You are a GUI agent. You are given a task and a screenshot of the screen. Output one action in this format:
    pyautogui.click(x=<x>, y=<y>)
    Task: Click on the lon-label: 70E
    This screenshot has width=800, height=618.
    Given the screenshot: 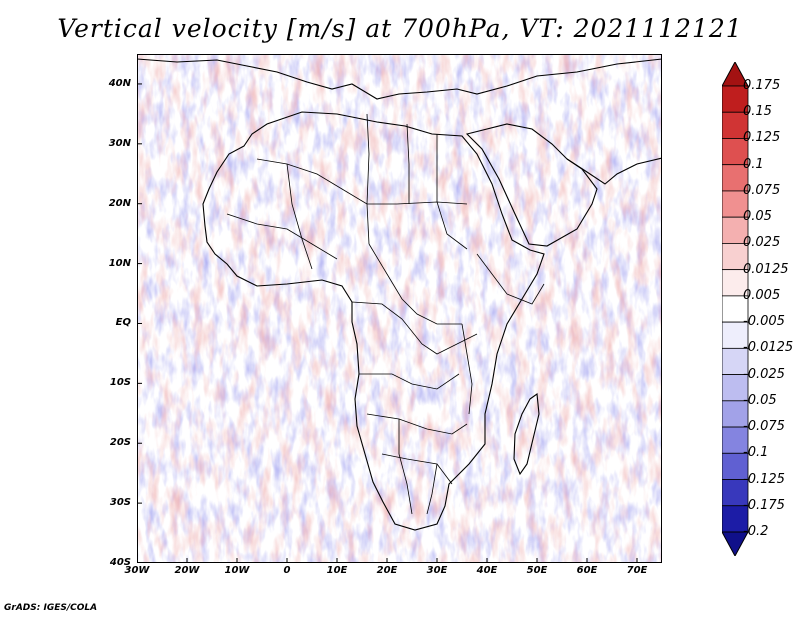 What is the action you would take?
    pyautogui.click(x=637, y=570)
    